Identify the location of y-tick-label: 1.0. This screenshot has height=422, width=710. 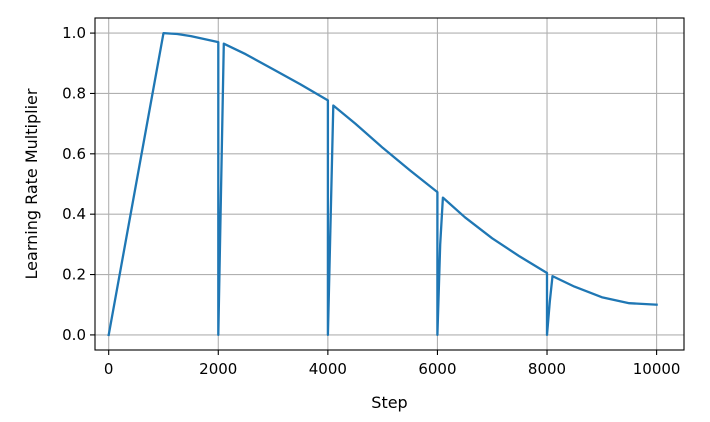
(74, 33).